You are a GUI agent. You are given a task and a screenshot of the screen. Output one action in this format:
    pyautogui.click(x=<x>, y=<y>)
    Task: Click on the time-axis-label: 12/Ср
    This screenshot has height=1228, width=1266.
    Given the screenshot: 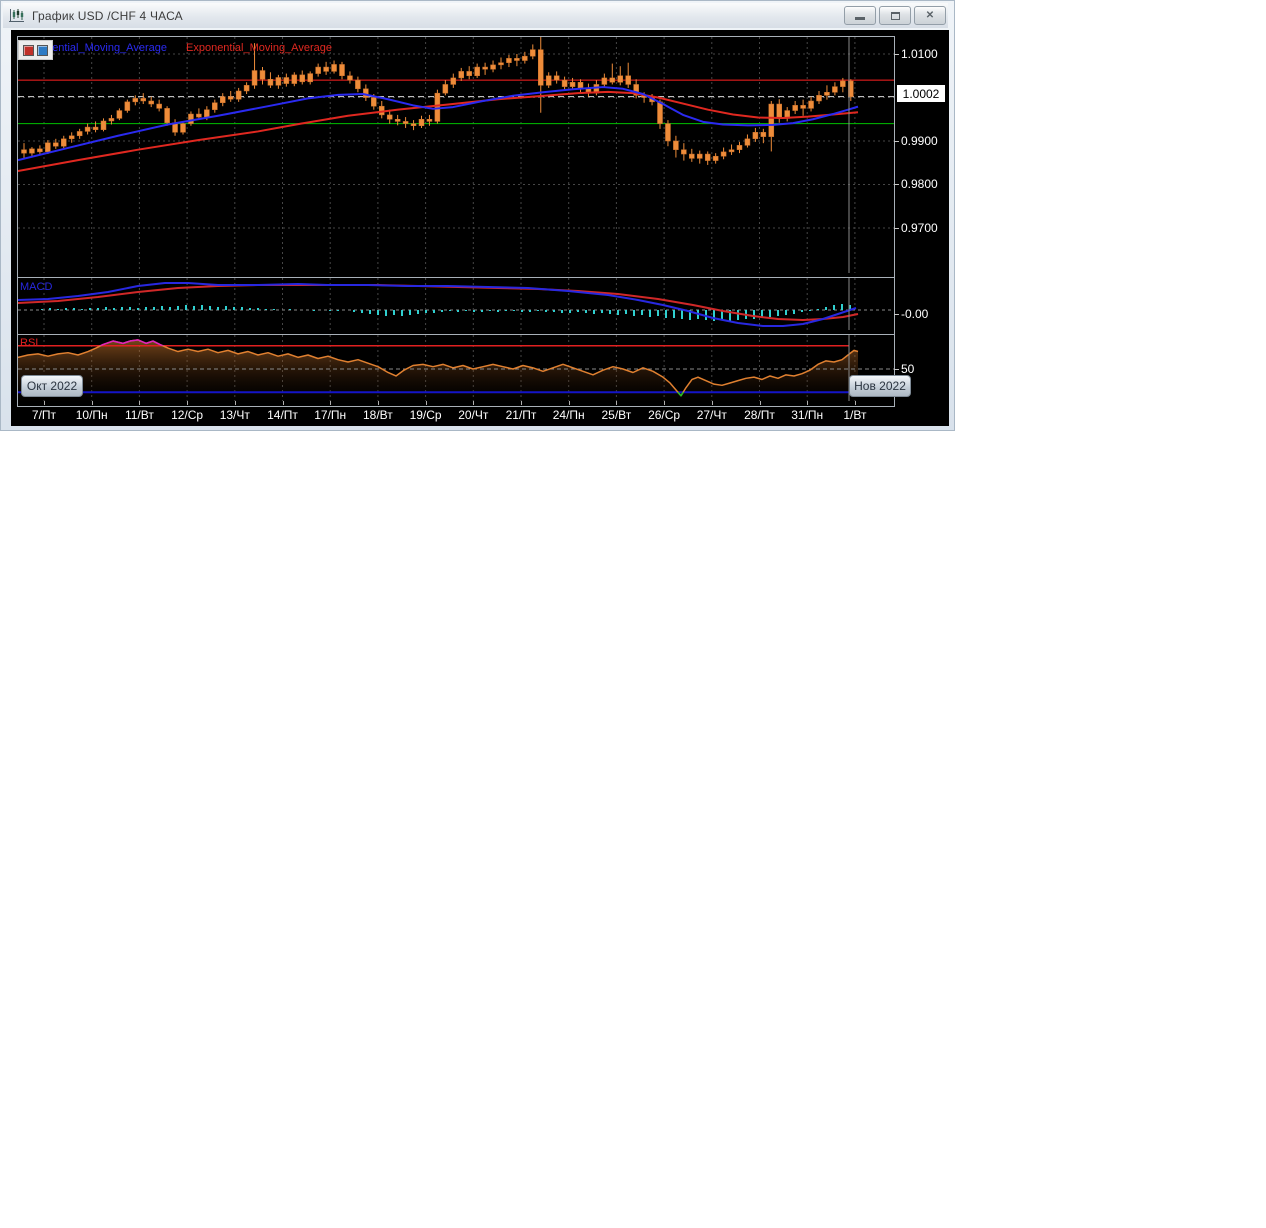 What is the action you would take?
    pyautogui.click(x=187, y=415)
    